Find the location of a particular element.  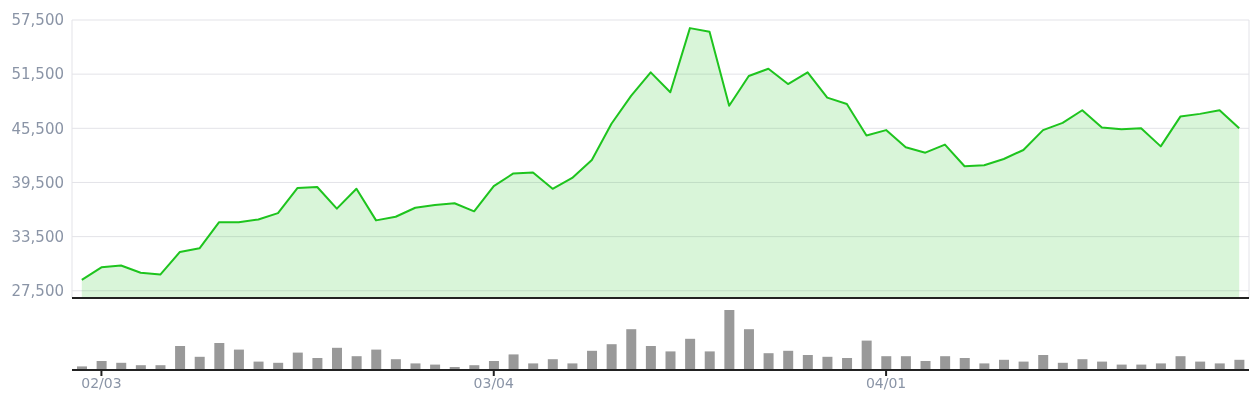

y-tick-label: 57,500 is located at coordinates (37, 20).